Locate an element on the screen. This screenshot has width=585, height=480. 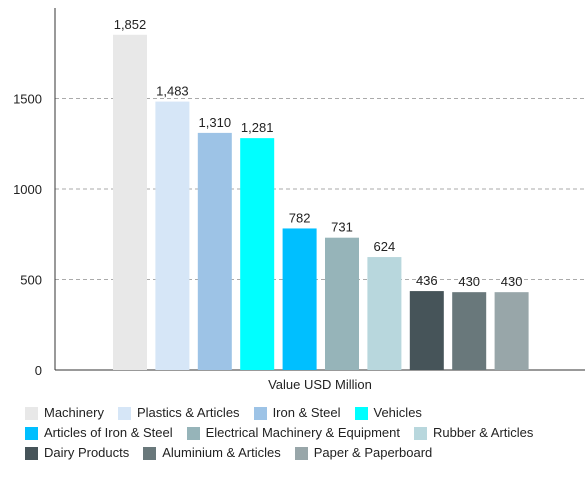
bar-value-label: 1,310 is located at coordinates (215, 122).